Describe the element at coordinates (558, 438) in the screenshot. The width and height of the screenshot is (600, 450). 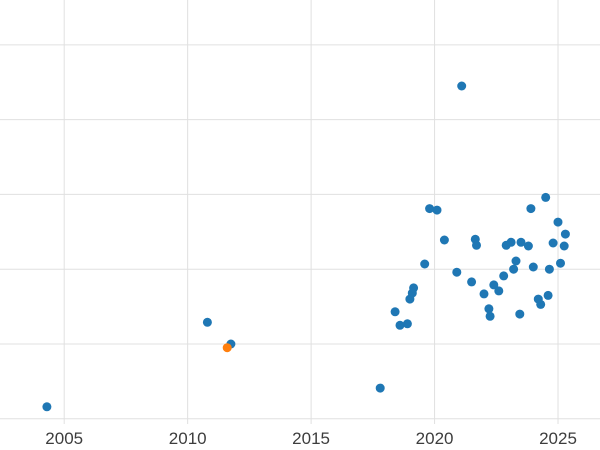
I see `x-axis-tick-label: 2025` at that location.